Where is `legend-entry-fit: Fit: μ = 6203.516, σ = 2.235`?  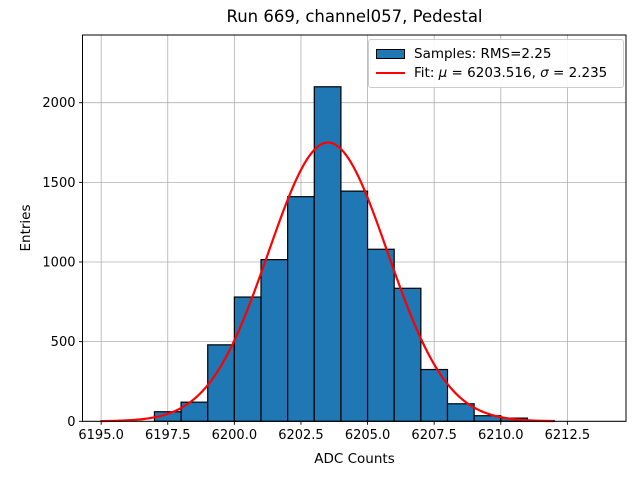
legend-entry-fit: Fit: μ = 6203.516, σ = 2.235 is located at coordinates (495, 74).